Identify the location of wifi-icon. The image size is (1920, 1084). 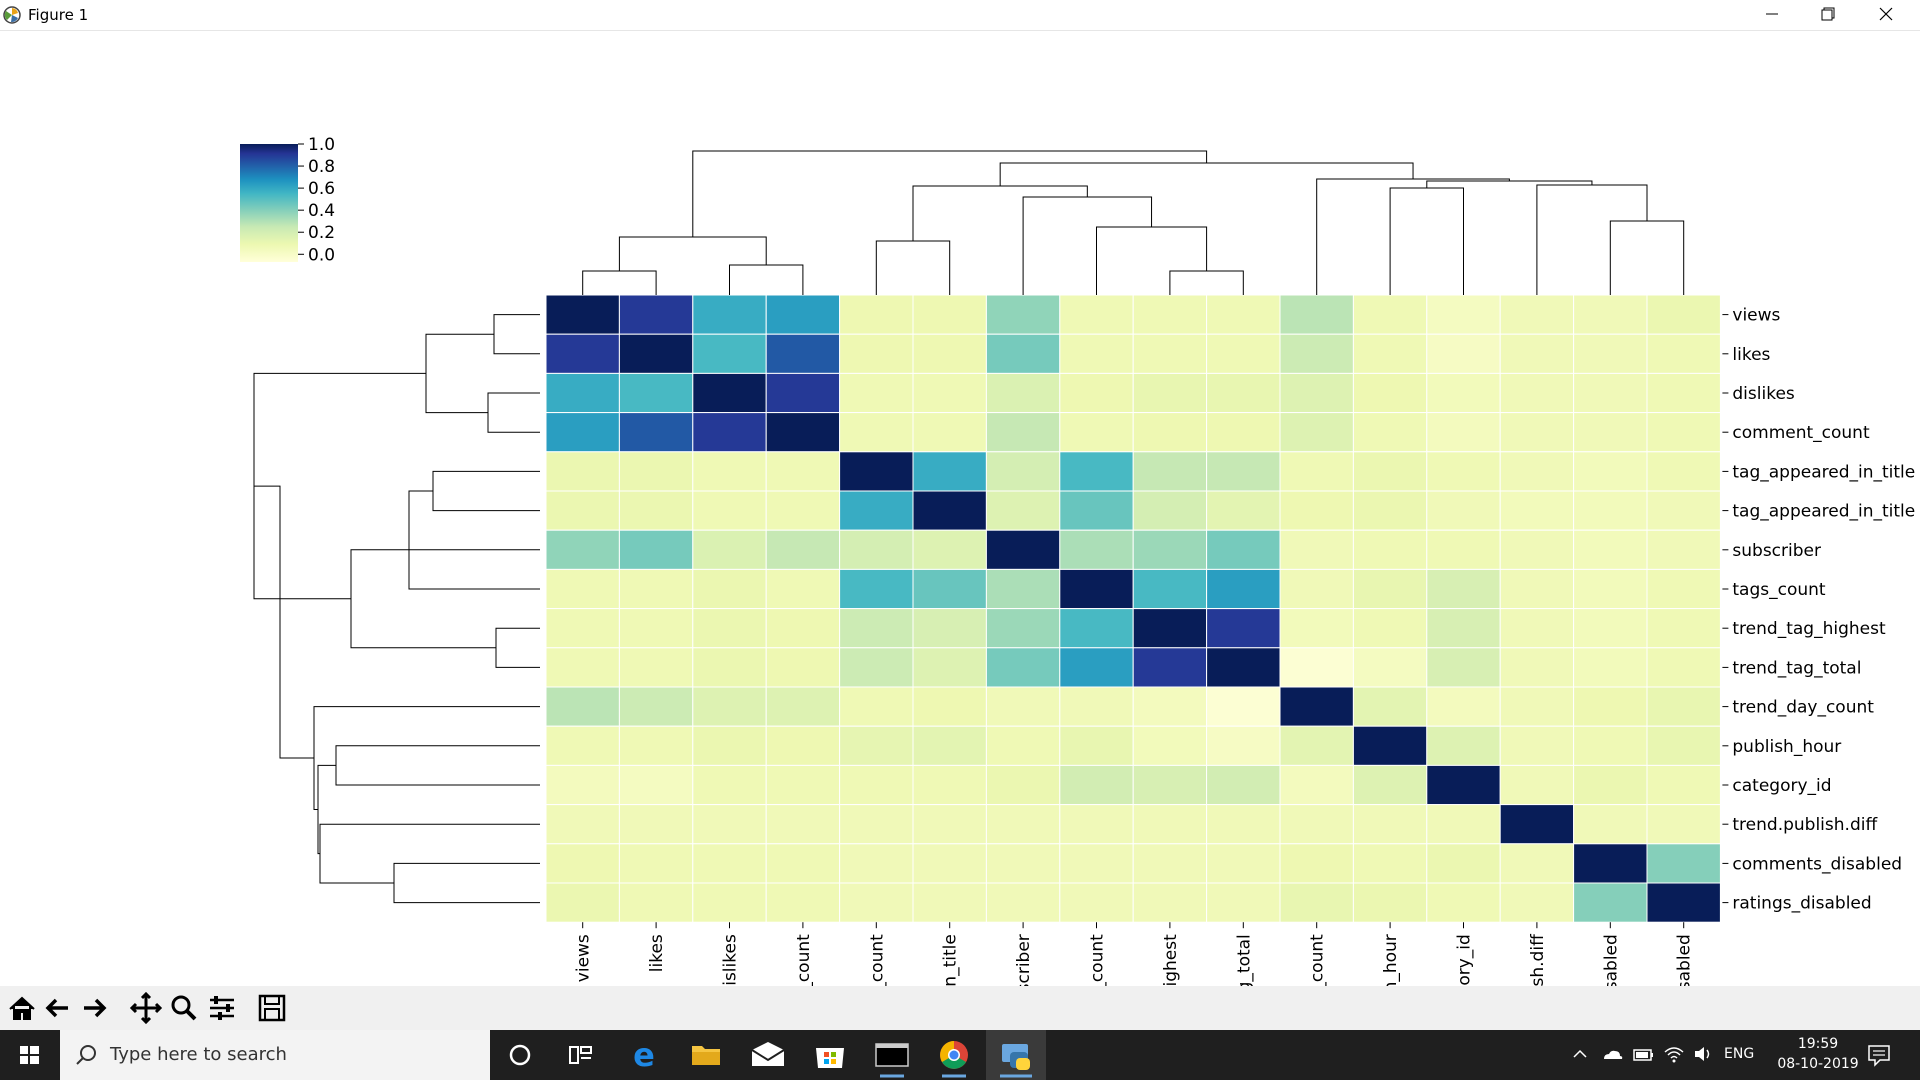
(1674, 1054).